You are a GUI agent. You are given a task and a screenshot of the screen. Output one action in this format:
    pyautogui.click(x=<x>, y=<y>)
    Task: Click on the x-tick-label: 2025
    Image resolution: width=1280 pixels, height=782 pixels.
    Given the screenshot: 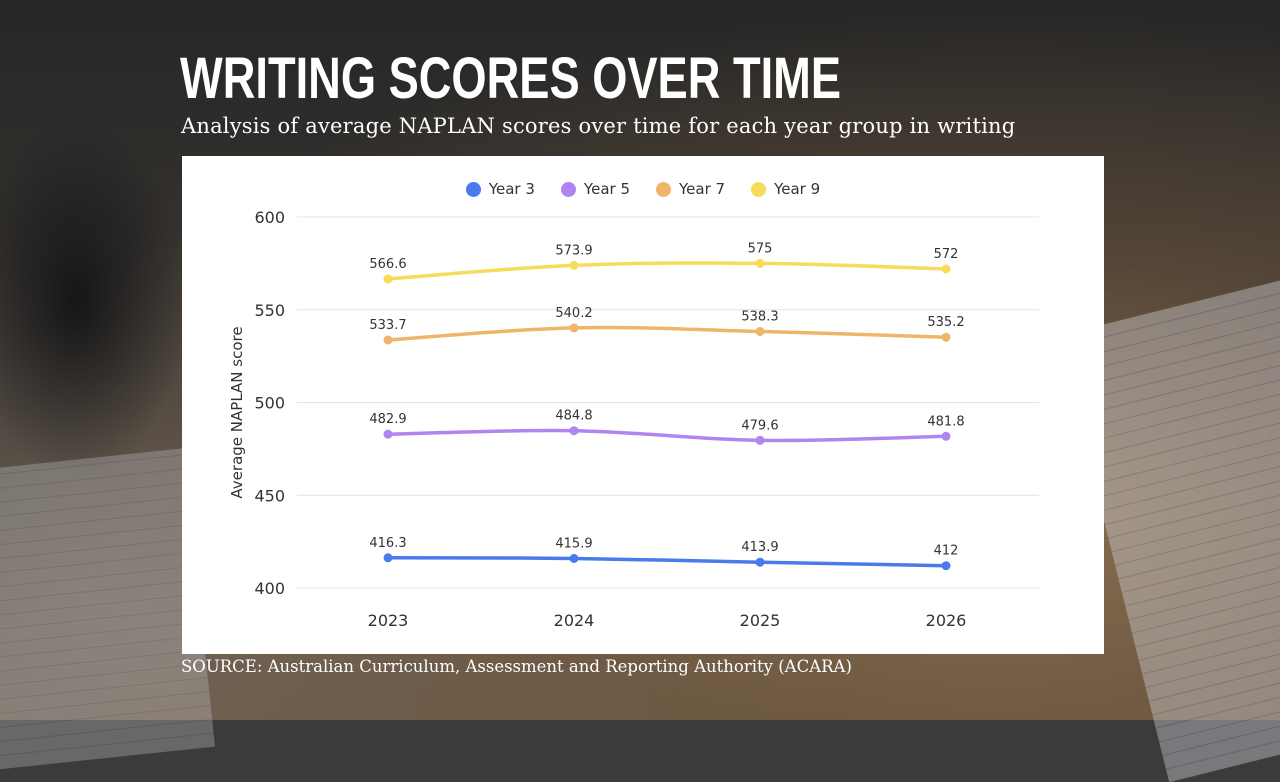 What is the action you would take?
    pyautogui.click(x=760, y=620)
    